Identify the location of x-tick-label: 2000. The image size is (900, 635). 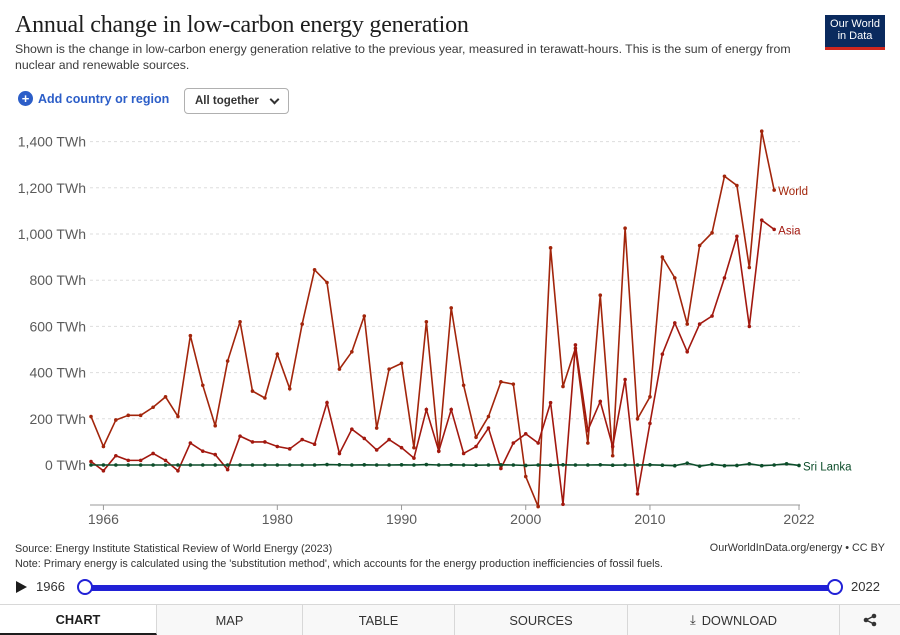
(525, 519).